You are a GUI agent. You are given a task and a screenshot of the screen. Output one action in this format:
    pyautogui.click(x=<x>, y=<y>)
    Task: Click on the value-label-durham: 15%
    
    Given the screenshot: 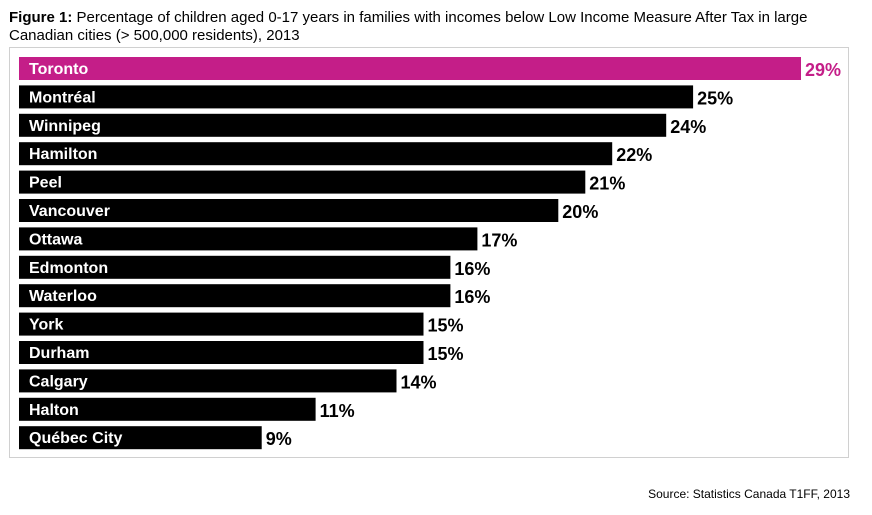 What is the action you would take?
    pyautogui.click(x=446, y=354)
    